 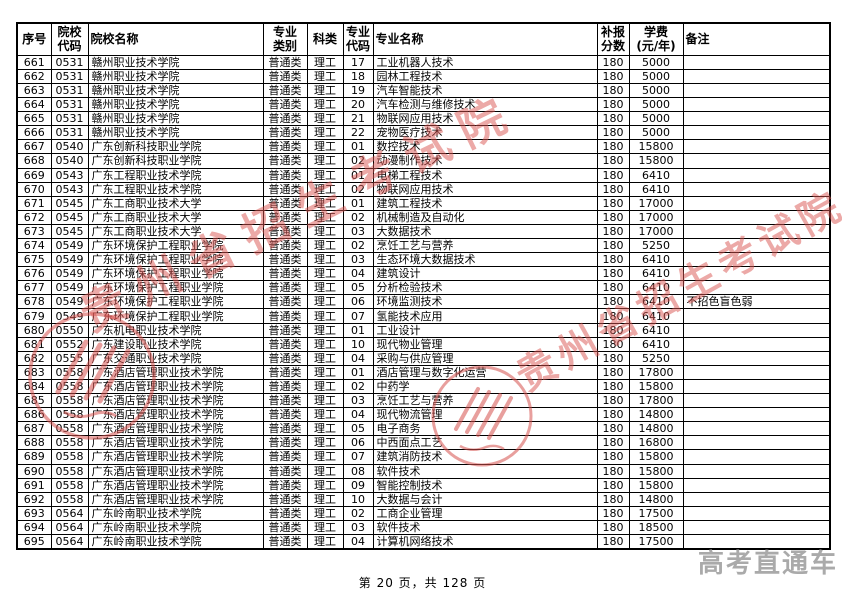 What do you see at coordinates (485, 513) in the screenshot?
I see `cell: 工商企业管理` at bounding box center [485, 513].